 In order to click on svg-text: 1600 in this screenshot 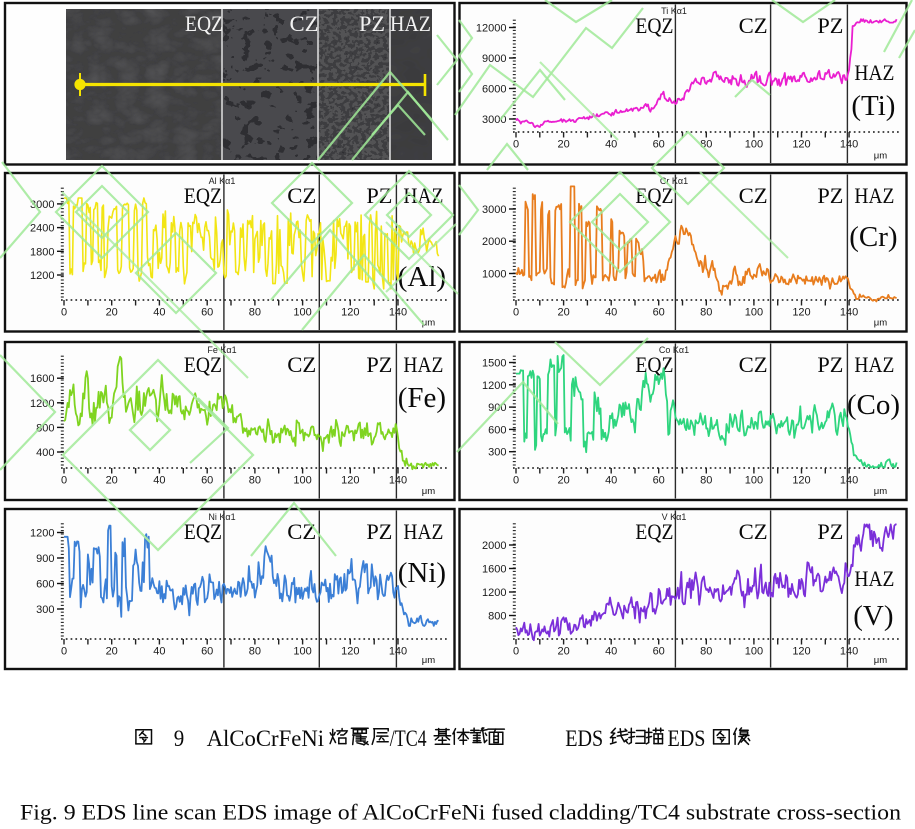, I will do `click(494, 570)`.